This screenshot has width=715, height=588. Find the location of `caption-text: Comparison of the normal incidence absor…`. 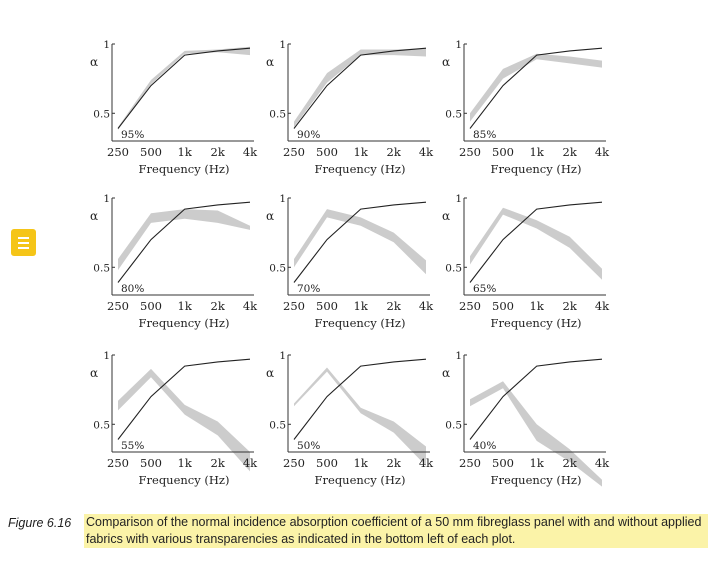

caption-text: Comparison of the normal incidence absor… is located at coordinates (396, 531).